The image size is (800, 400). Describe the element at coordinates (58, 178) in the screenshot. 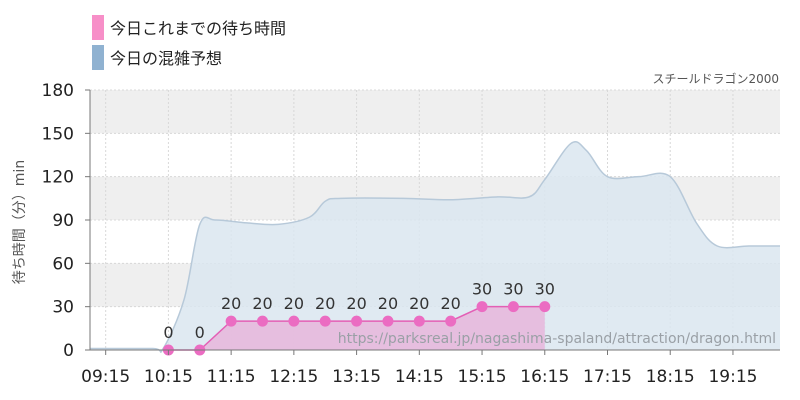

I see `y-tick-label: 120` at that location.